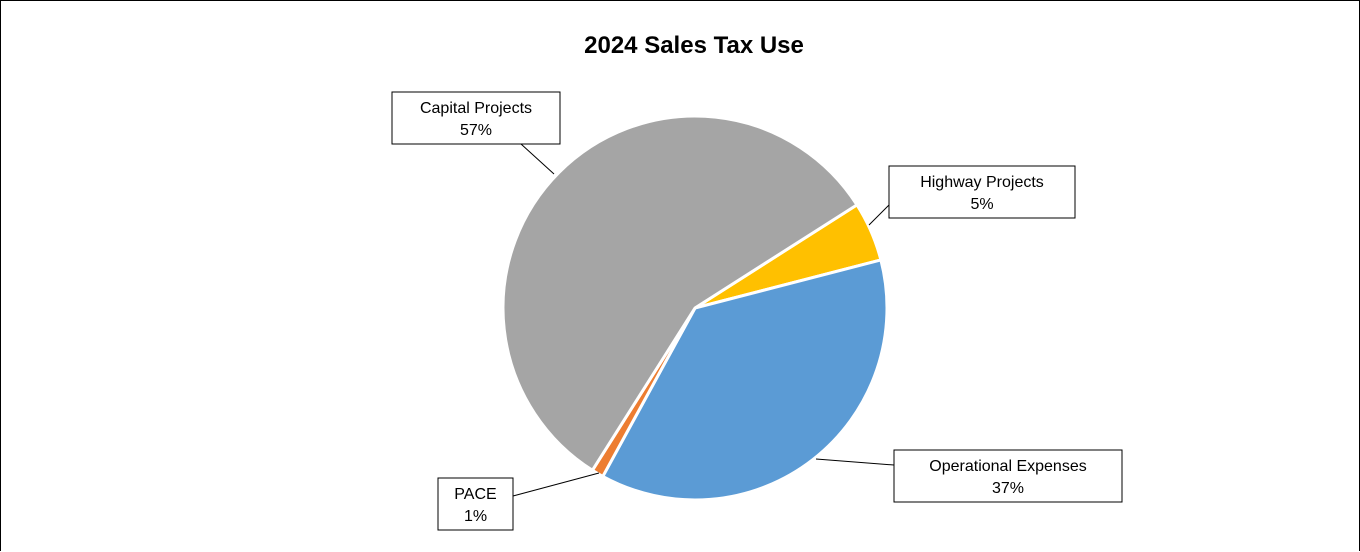 Image resolution: width=1360 pixels, height=552 pixels. I want to click on pie-slice-operational-expenses, so click(745, 380).